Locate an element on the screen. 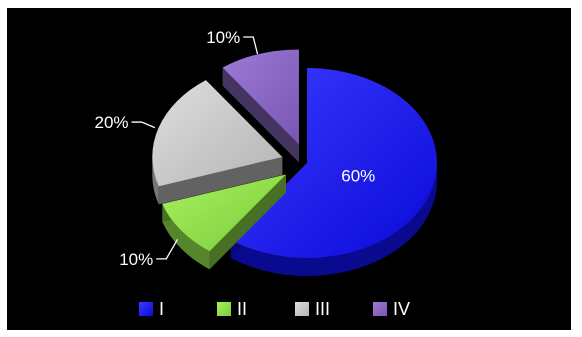 The width and height of the screenshot is (582, 337). legend: I II III IV is located at coordinates (274, 309).